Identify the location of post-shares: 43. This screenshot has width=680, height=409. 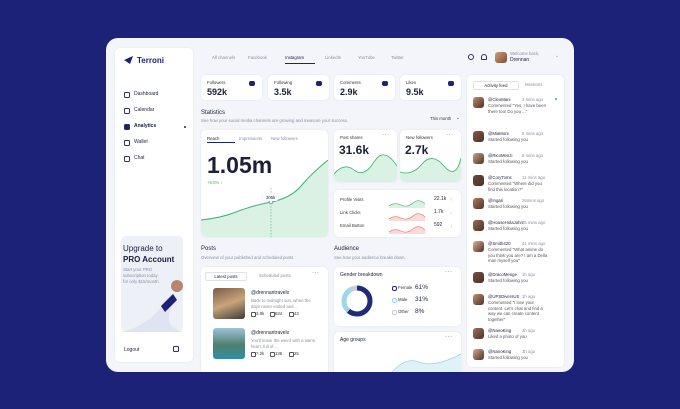
(296, 313).